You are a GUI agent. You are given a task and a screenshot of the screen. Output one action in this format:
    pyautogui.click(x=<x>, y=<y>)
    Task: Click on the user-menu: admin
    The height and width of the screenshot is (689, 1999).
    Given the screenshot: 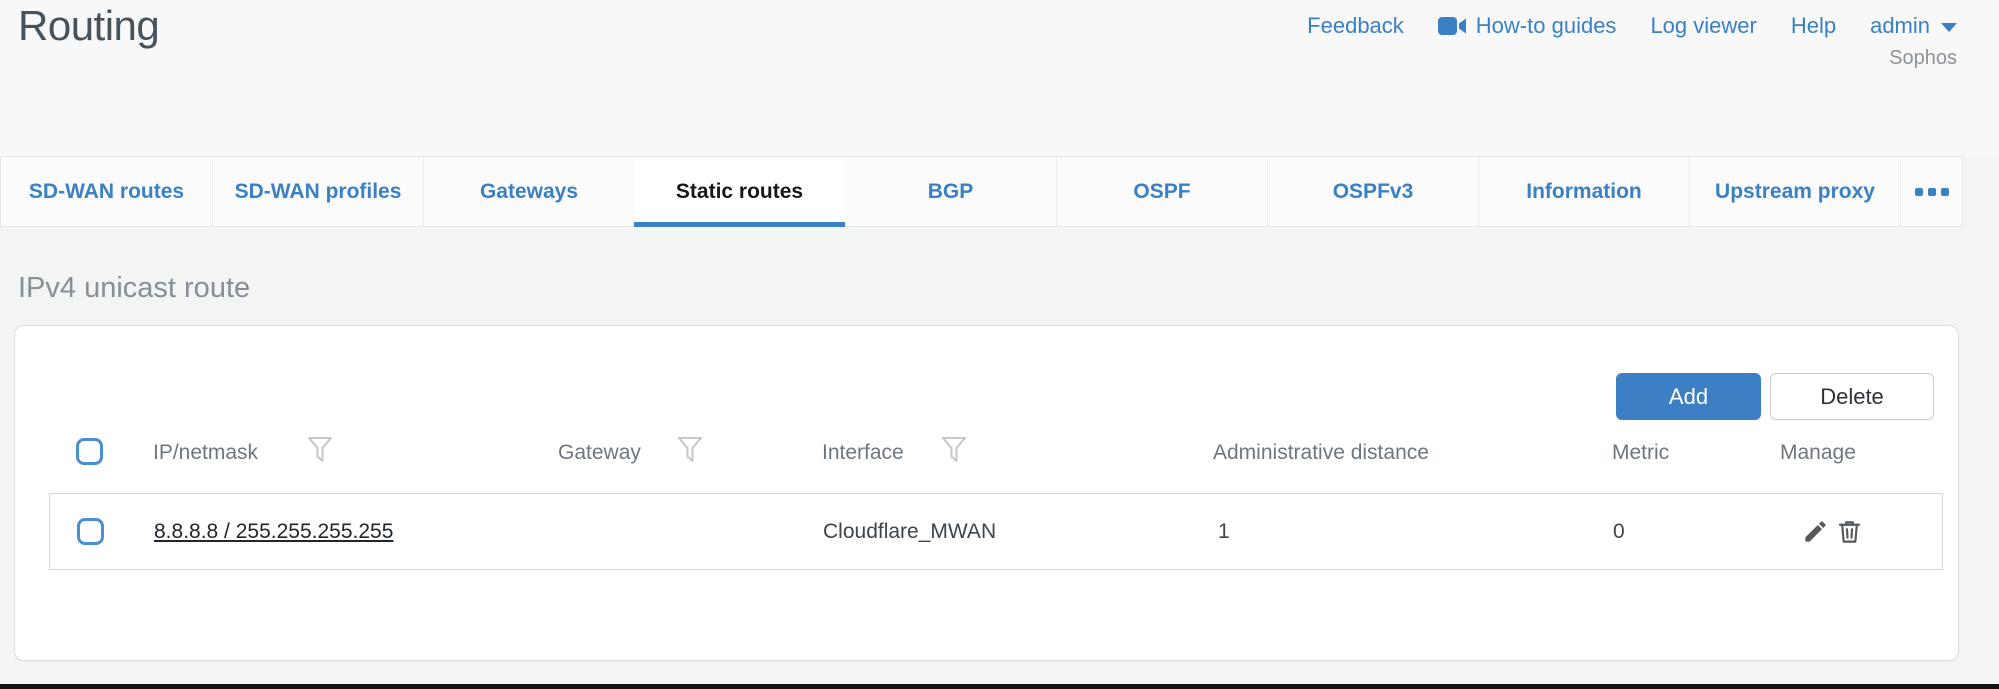 What is the action you would take?
    pyautogui.click(x=1913, y=26)
    